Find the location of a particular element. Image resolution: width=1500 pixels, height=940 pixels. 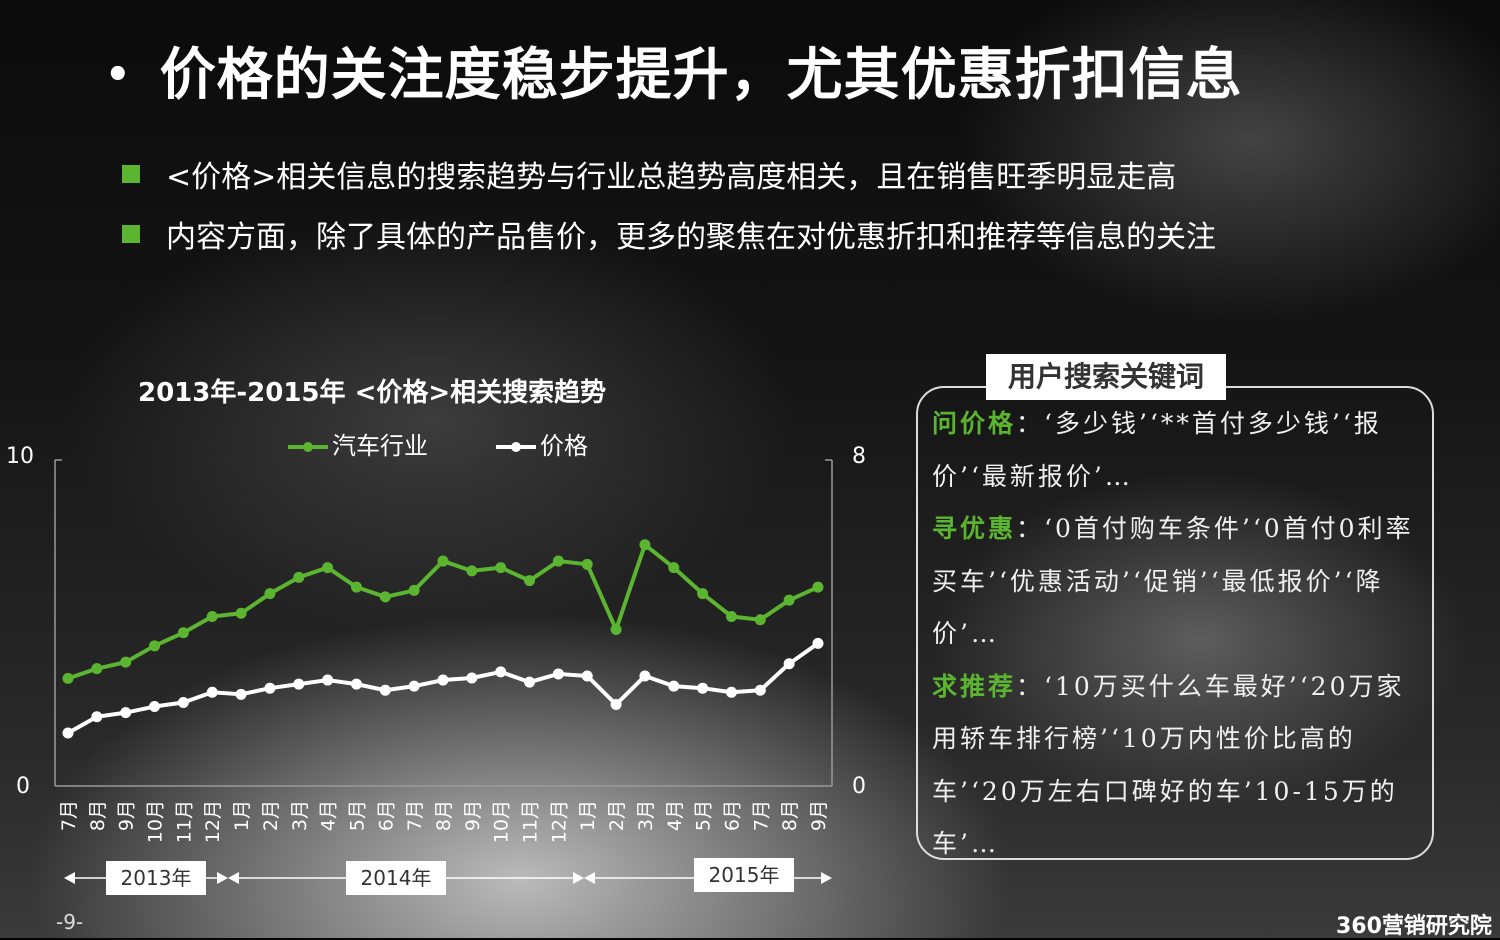

legend-industry: 汽车行业 is located at coordinates (357, 443).